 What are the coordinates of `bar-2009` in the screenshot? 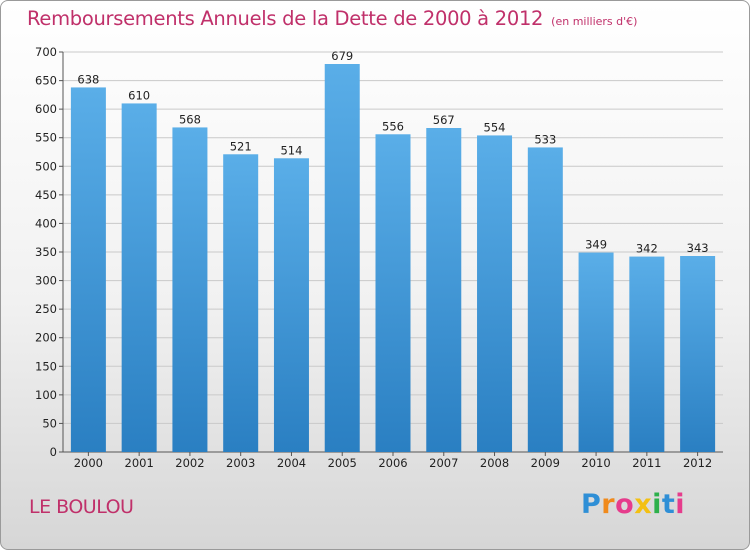 It's located at (545, 299).